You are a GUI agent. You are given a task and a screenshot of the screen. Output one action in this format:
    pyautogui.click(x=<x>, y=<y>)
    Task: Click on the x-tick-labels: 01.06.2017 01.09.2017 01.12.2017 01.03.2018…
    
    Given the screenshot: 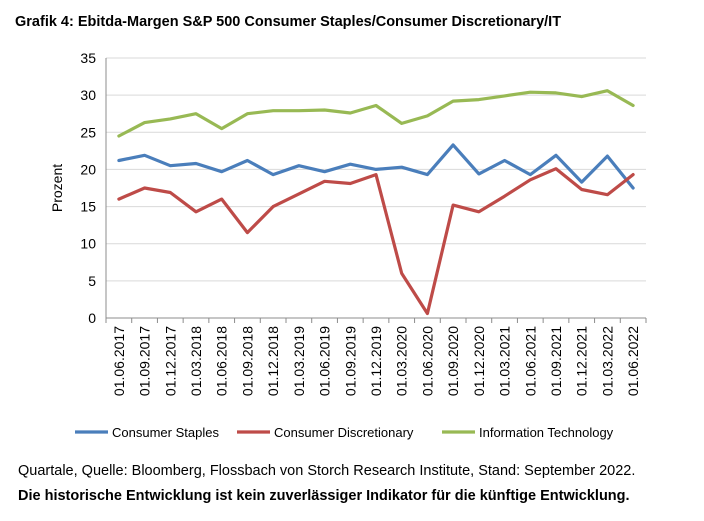 What is the action you would take?
    pyautogui.click(x=376, y=361)
    